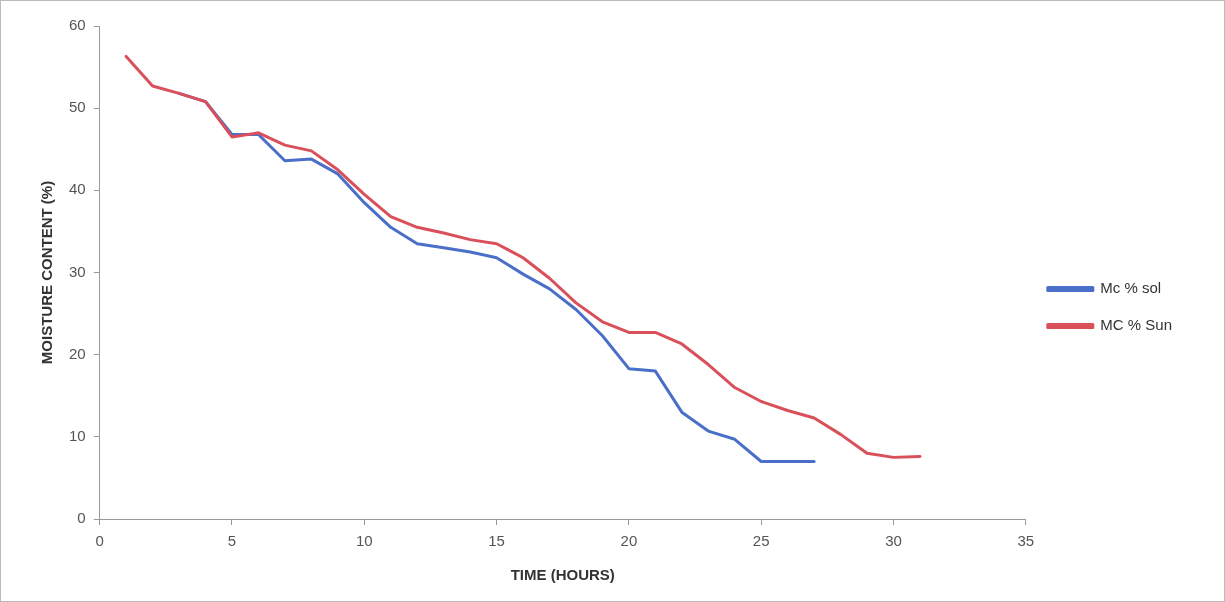 This screenshot has height=602, width=1225. Describe the element at coordinates (496, 541) in the screenshot. I see `x-tick-label: 15` at that location.